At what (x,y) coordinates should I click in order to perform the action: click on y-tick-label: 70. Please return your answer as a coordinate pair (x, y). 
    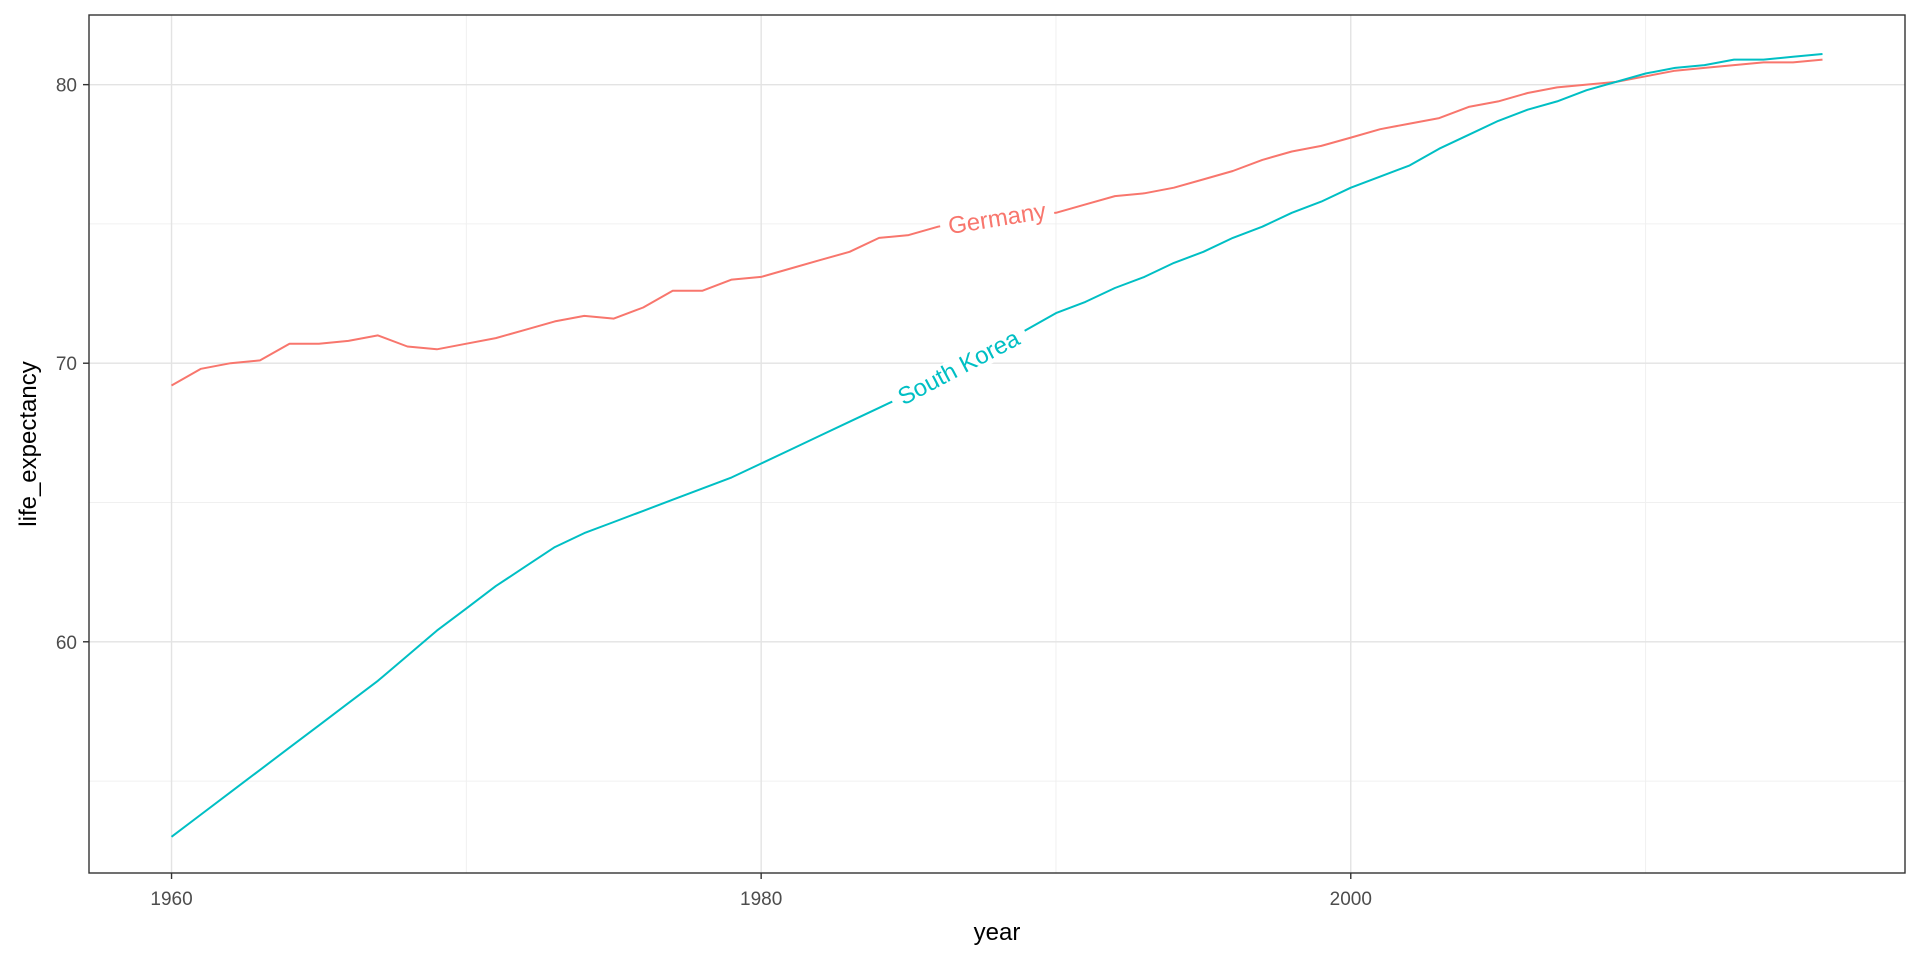
    Looking at the image, I should click on (66, 364).